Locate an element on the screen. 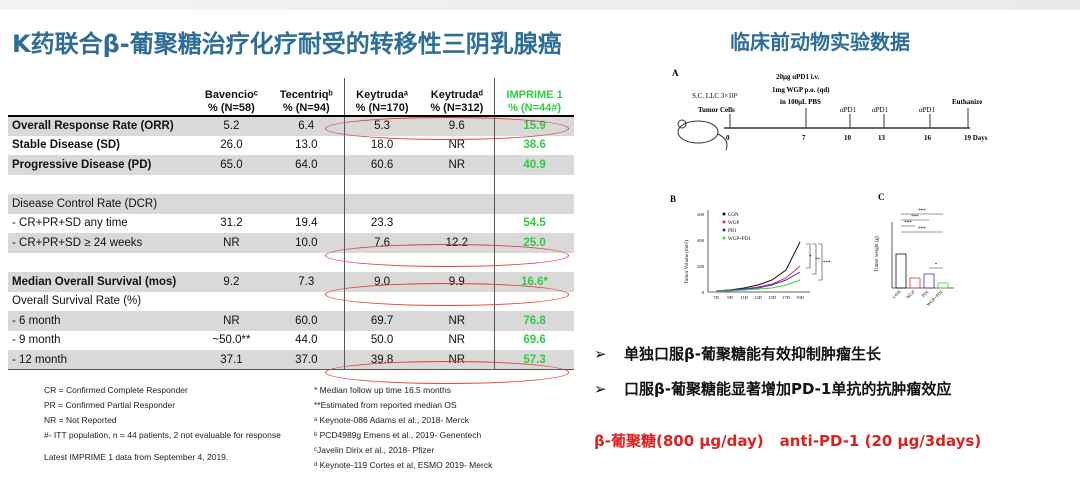 The height and width of the screenshot is (485, 1080). table-cell: 50.0 is located at coordinates (381, 340).